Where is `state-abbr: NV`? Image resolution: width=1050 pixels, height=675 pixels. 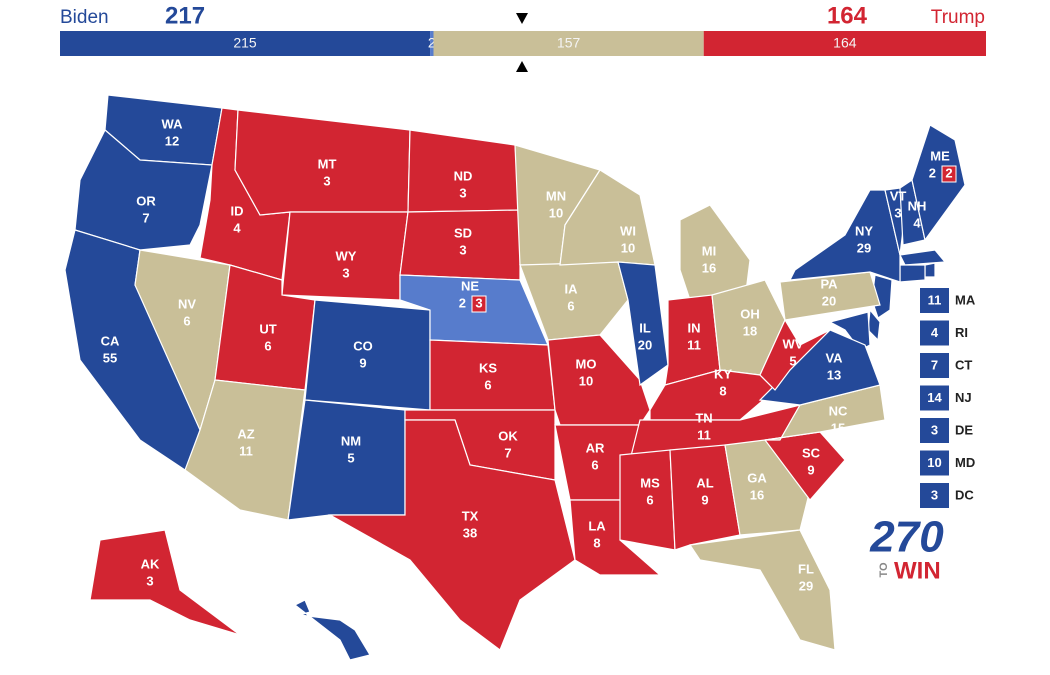 state-abbr: NV is located at coordinates (187, 303).